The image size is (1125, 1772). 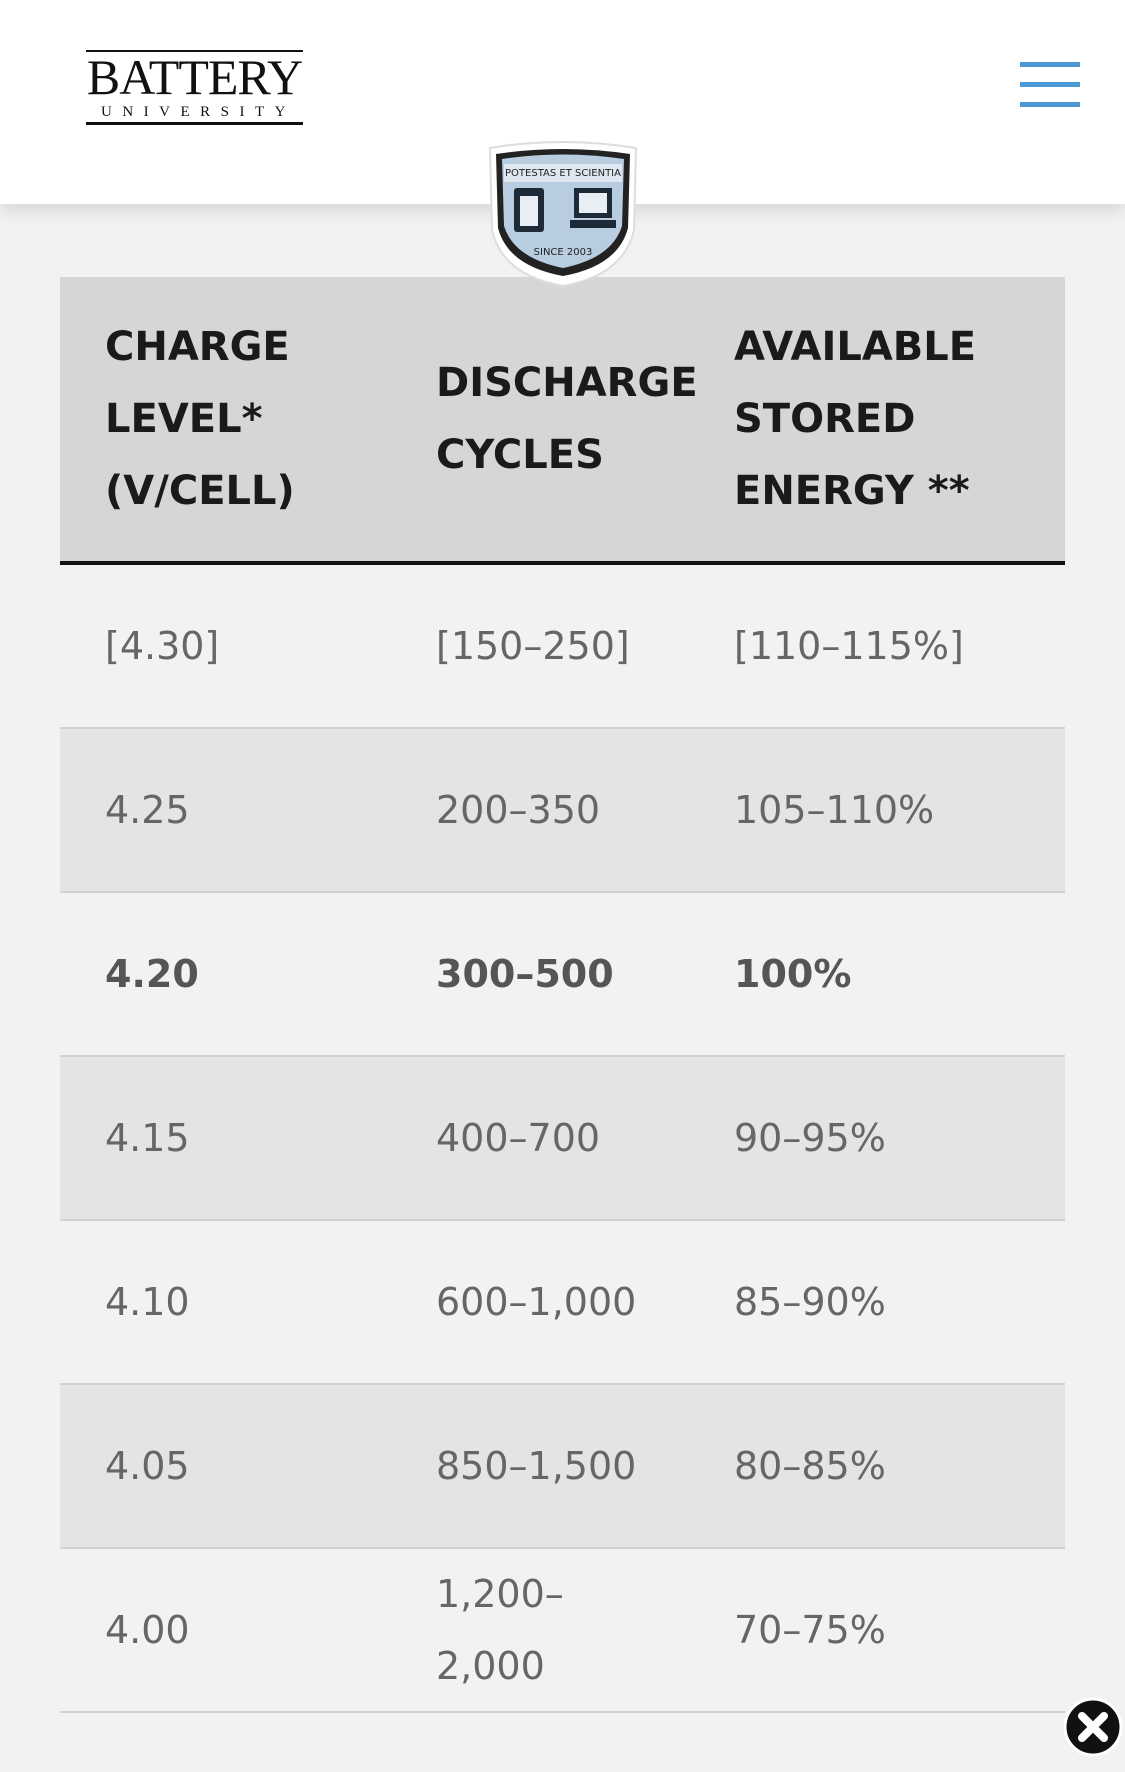 What do you see at coordinates (563, 173) in the screenshot?
I see `badge-motto: POTESTAS ET SCIENTIA` at bounding box center [563, 173].